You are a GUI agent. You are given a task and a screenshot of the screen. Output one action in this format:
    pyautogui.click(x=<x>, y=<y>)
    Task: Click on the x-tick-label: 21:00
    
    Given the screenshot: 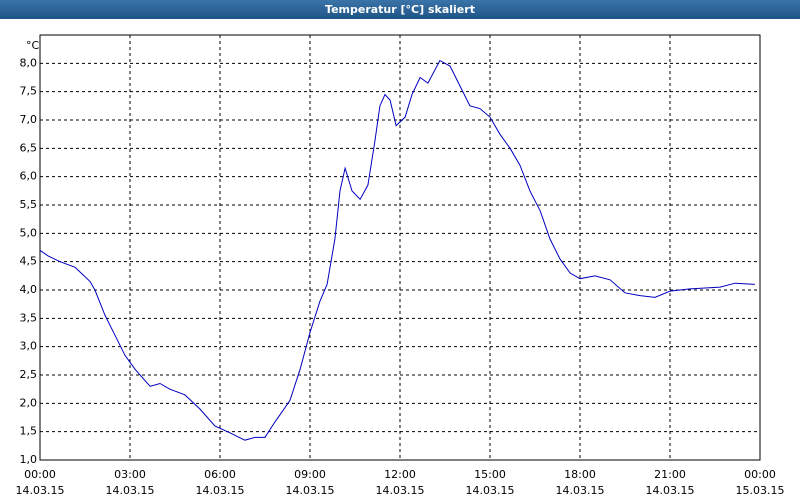 What is the action you would take?
    pyautogui.click(x=670, y=474)
    